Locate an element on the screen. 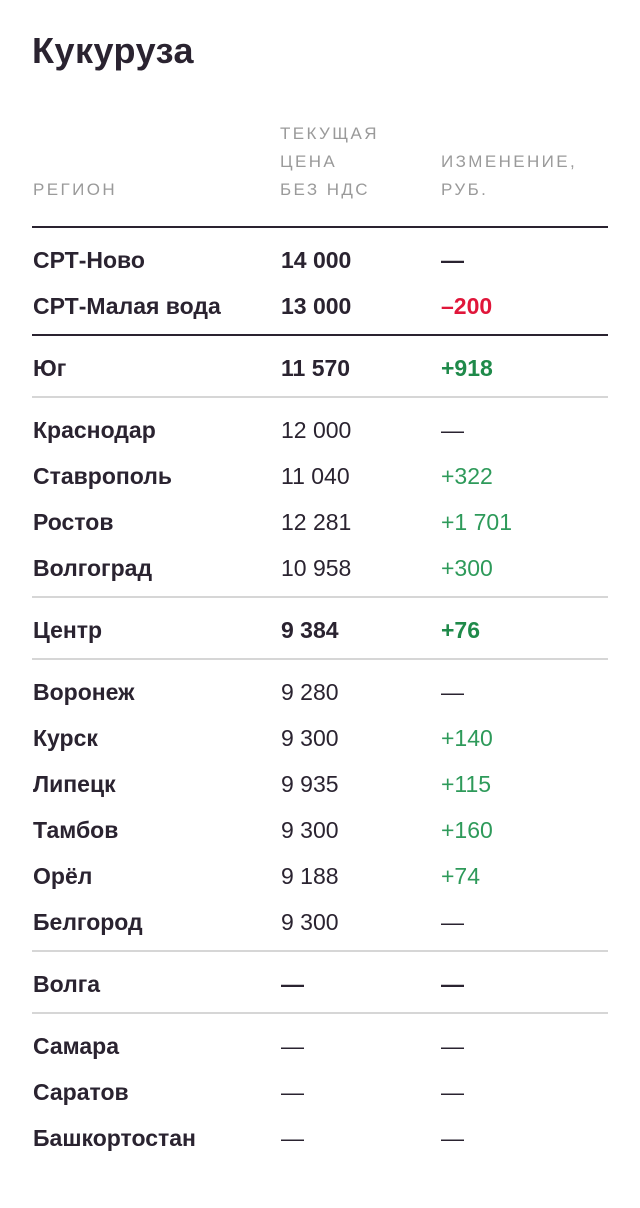  change-cell: +918 is located at coordinates (467, 368).